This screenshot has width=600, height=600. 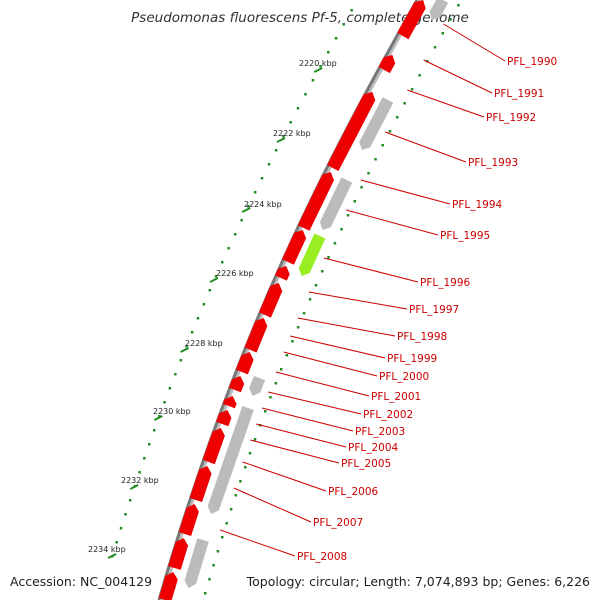 I want to click on gene-label: PFL_2001, so click(x=396, y=397).